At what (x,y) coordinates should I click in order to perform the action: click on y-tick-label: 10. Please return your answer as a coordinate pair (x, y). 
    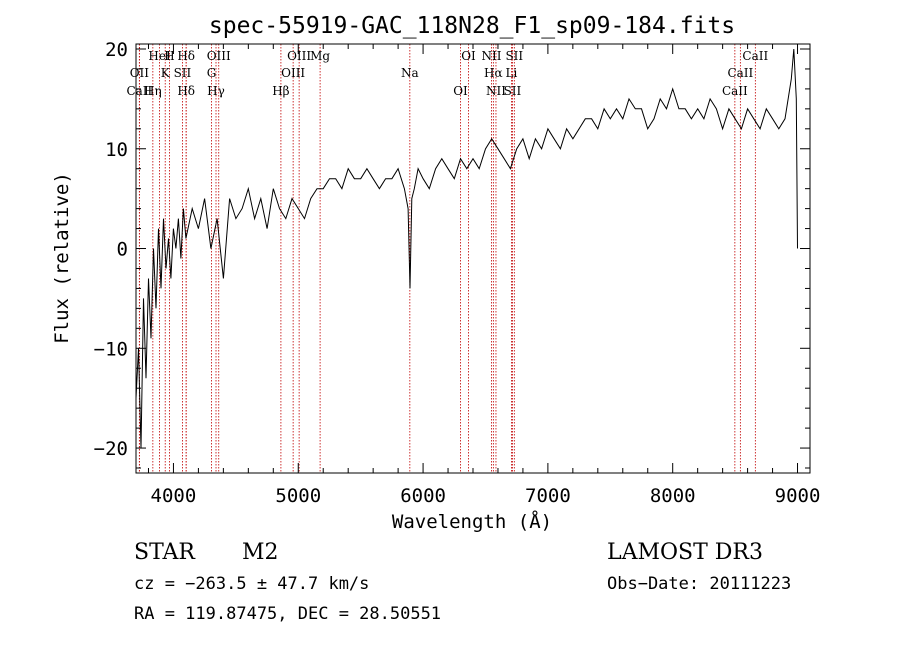
    Looking at the image, I should click on (116, 150).